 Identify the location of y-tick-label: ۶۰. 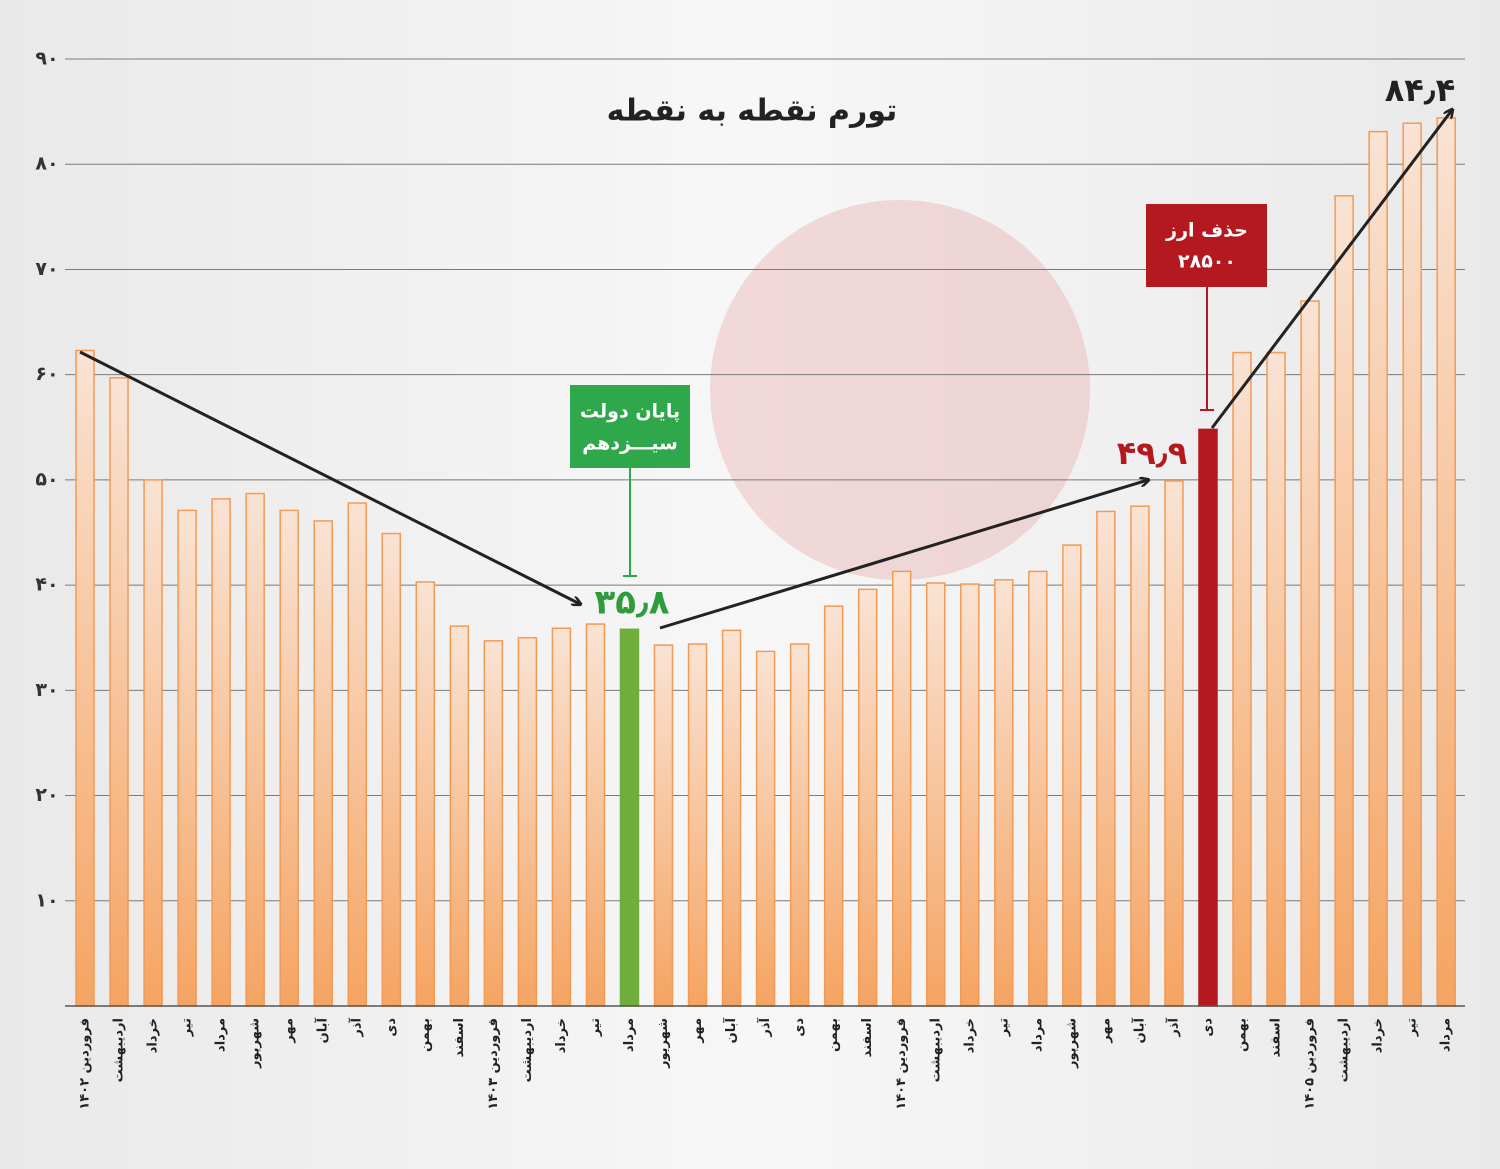
(46, 374).